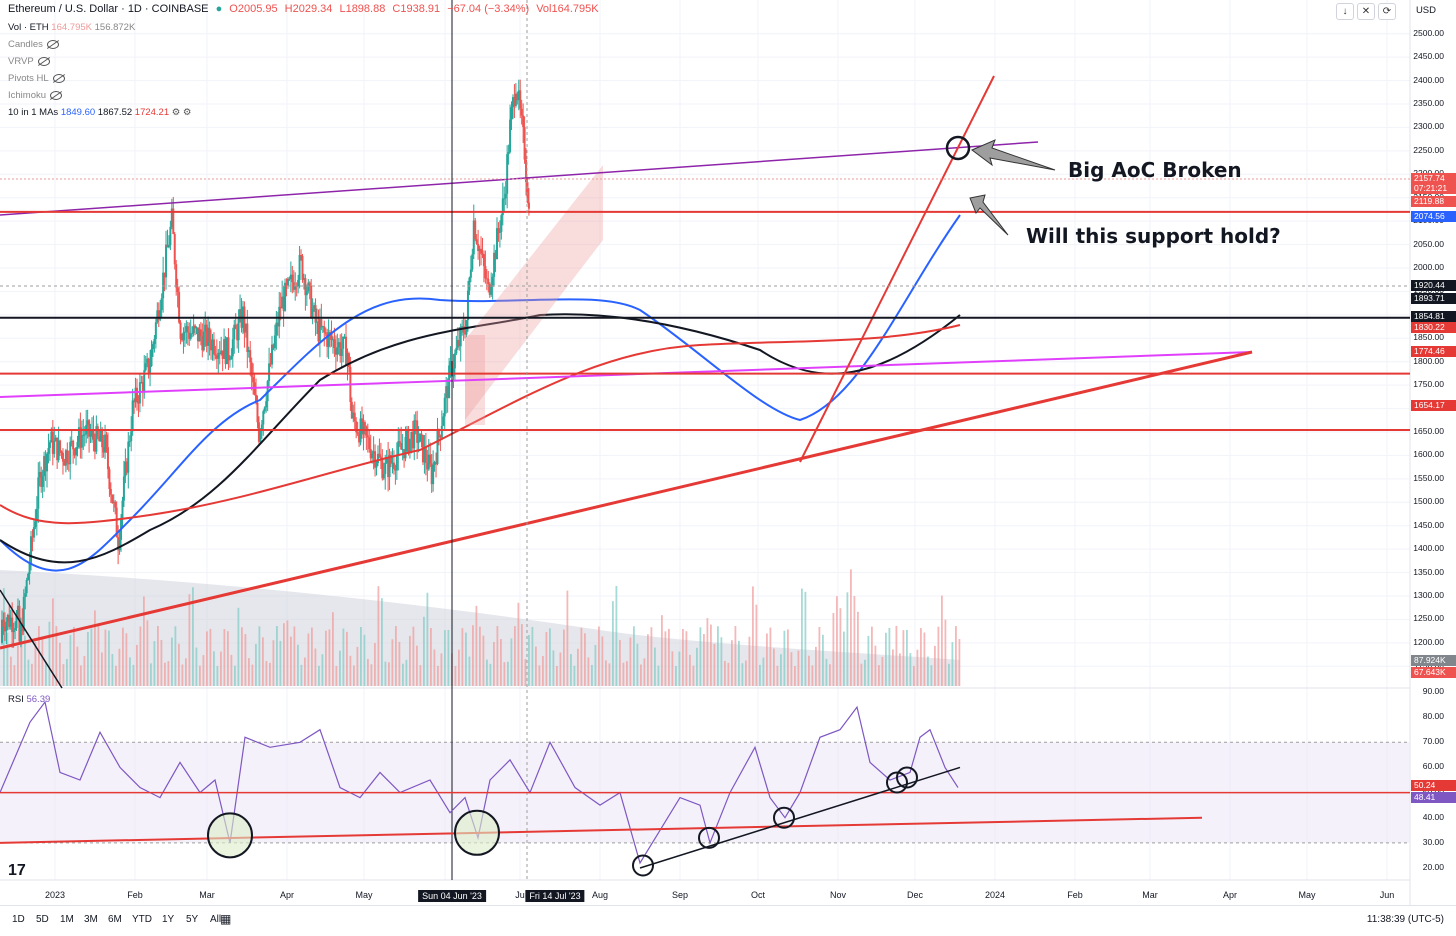  I want to click on arrow-icon, so click(1013, 155).